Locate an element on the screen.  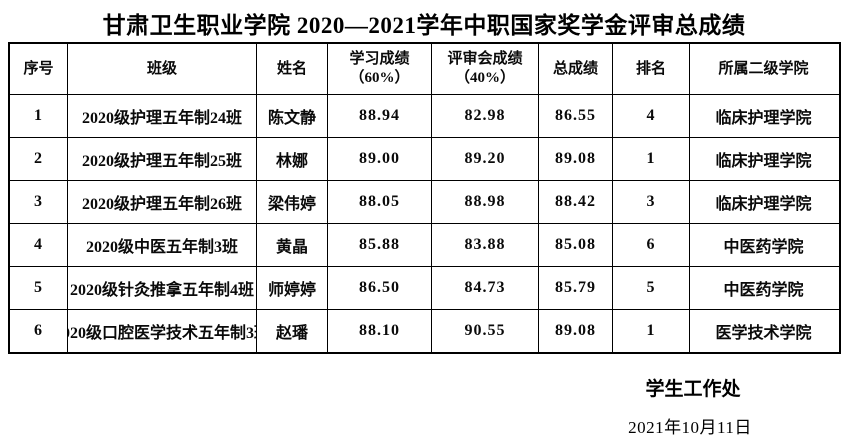
cell-name: 黄晶 is located at coordinates (291, 245).